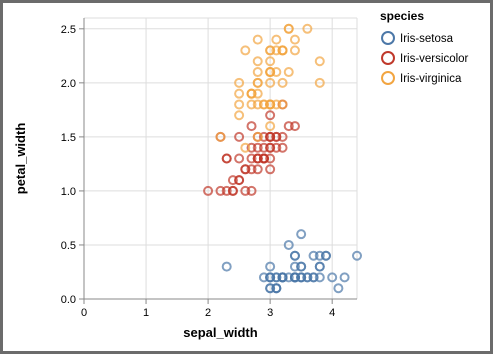 This screenshot has height=354, width=493. Describe the element at coordinates (146, 313) in the screenshot. I see `x-tick-label: 1` at that location.